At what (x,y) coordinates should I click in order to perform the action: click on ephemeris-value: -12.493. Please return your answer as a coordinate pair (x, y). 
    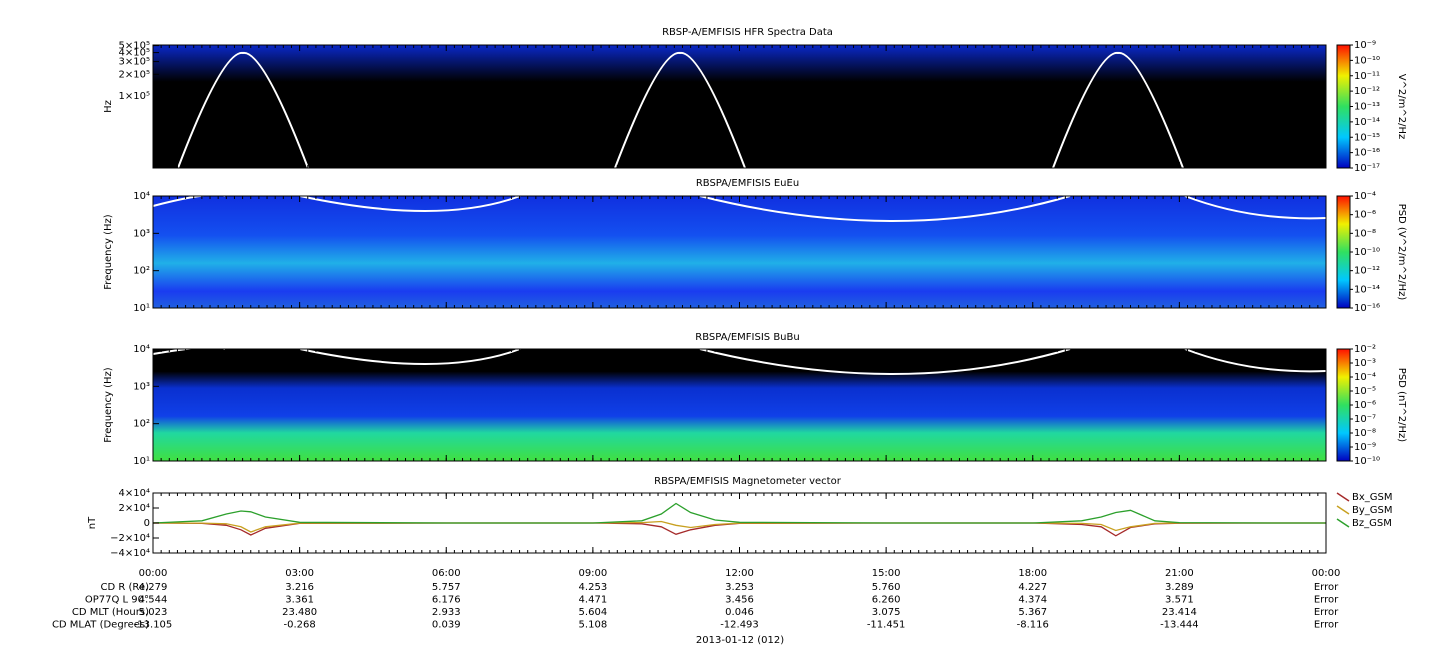
    Looking at the image, I should click on (739, 625).